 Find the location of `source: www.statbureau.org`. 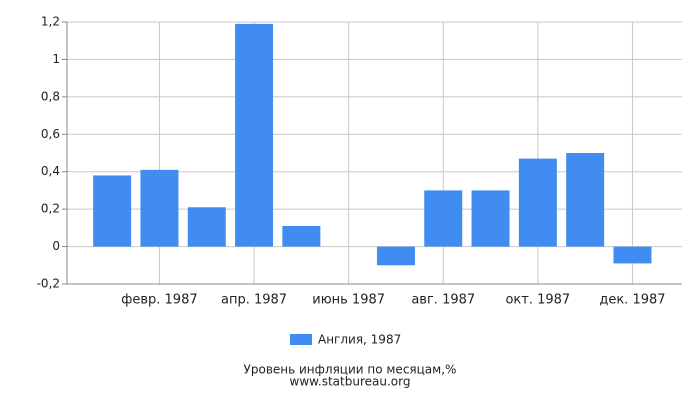

source: www.statbureau.org is located at coordinates (350, 382).